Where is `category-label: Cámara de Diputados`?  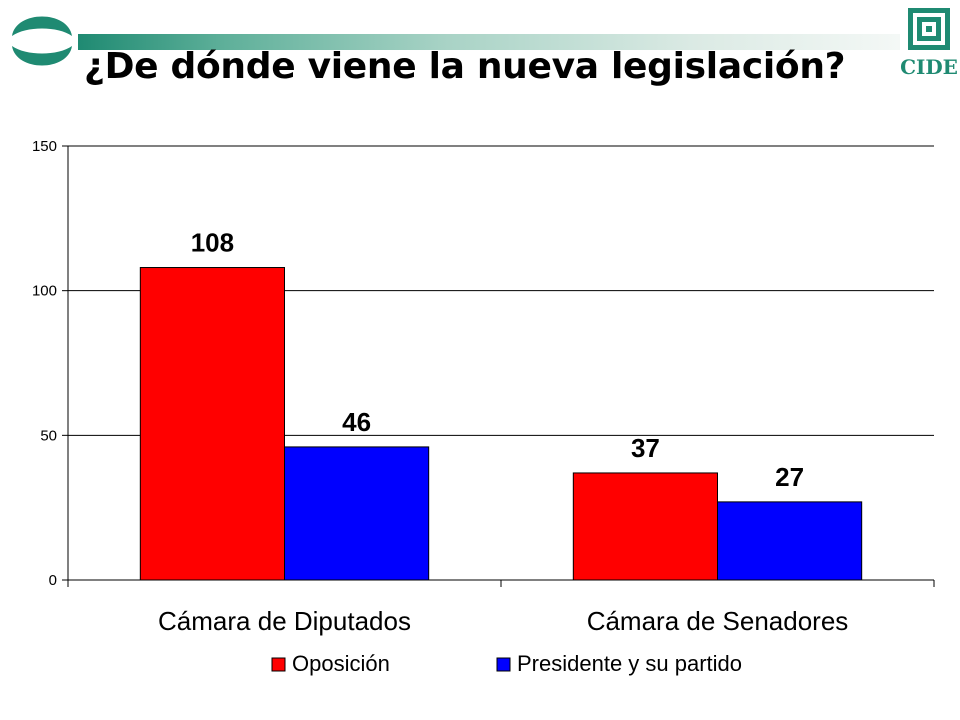
category-label: Cámara de Diputados is located at coordinates (284, 621).